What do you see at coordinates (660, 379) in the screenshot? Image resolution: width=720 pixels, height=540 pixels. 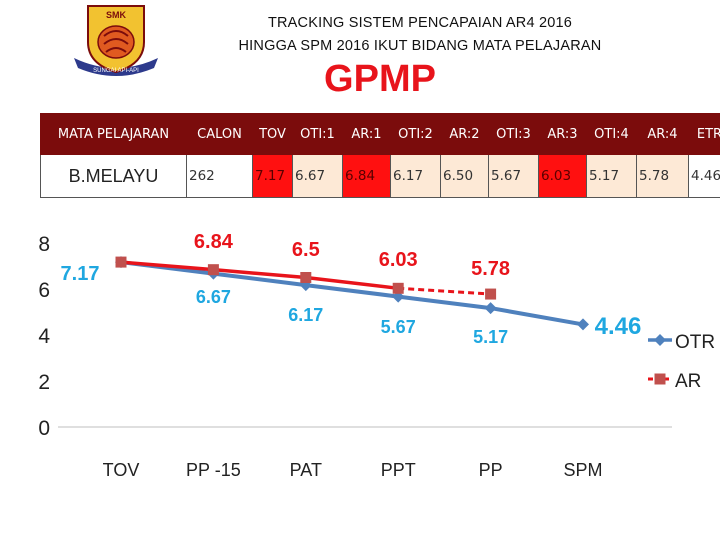 I see `legend-marker-ar` at bounding box center [660, 379].